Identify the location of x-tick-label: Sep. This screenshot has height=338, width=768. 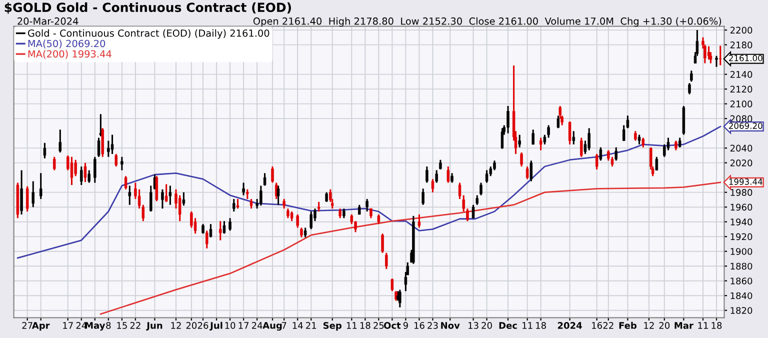
(332, 326).